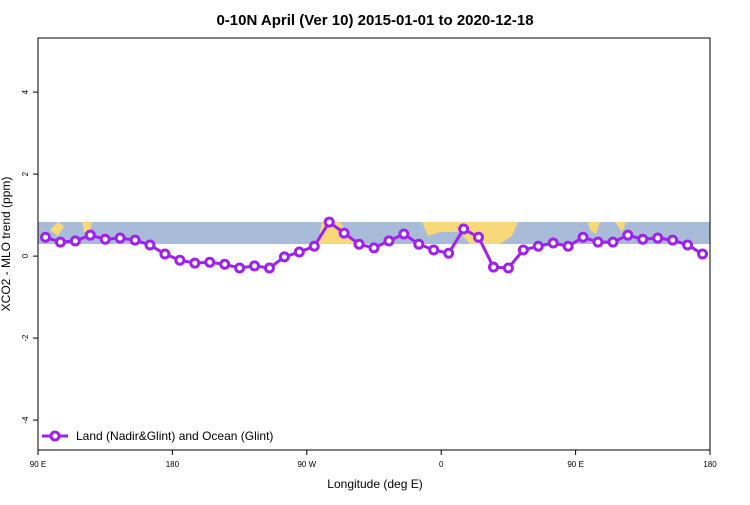 The image size is (750, 505). I want to click on y-tick-label: 0, so click(25, 255).